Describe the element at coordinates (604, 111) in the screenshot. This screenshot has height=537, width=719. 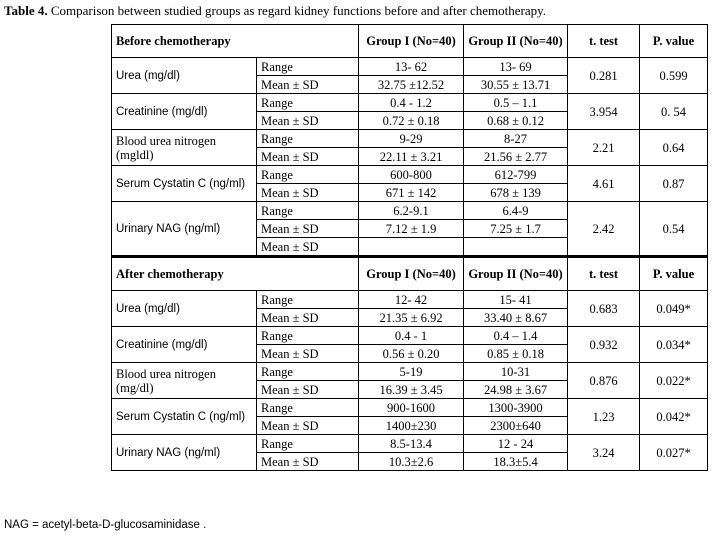
I see `t-test-cell: 3.954` at that location.